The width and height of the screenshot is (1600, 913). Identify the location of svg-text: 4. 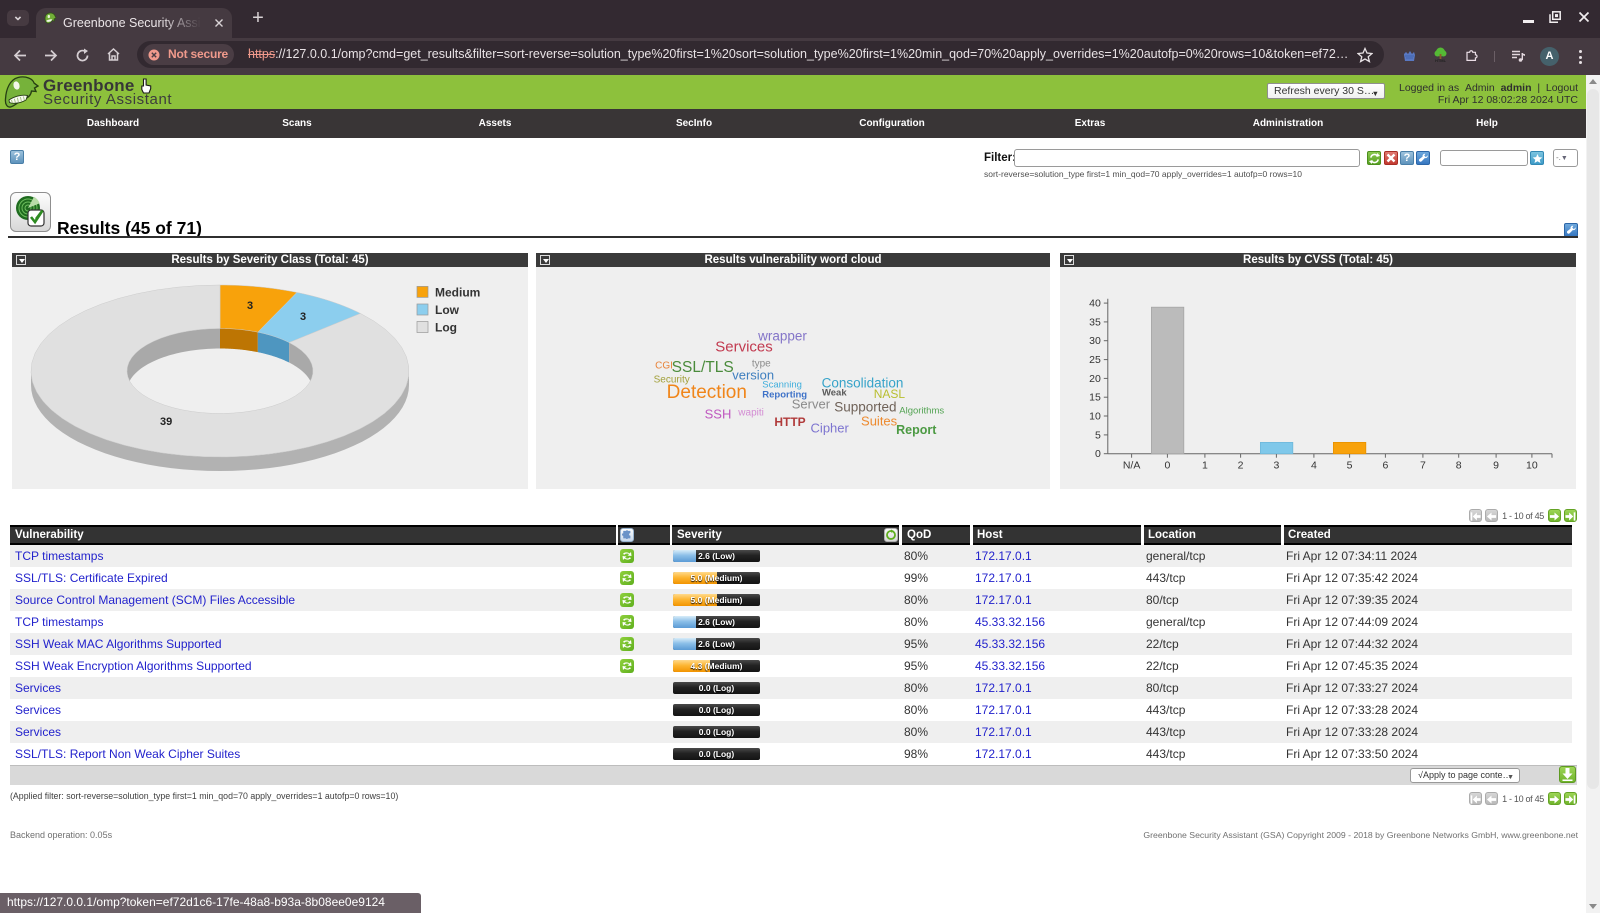
(1314, 466).